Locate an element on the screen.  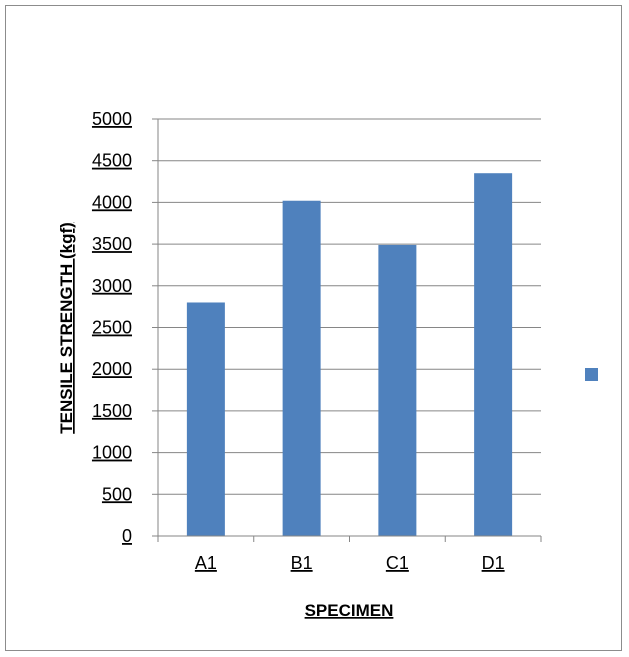
x-tick-label: D1 is located at coordinates (493, 563).